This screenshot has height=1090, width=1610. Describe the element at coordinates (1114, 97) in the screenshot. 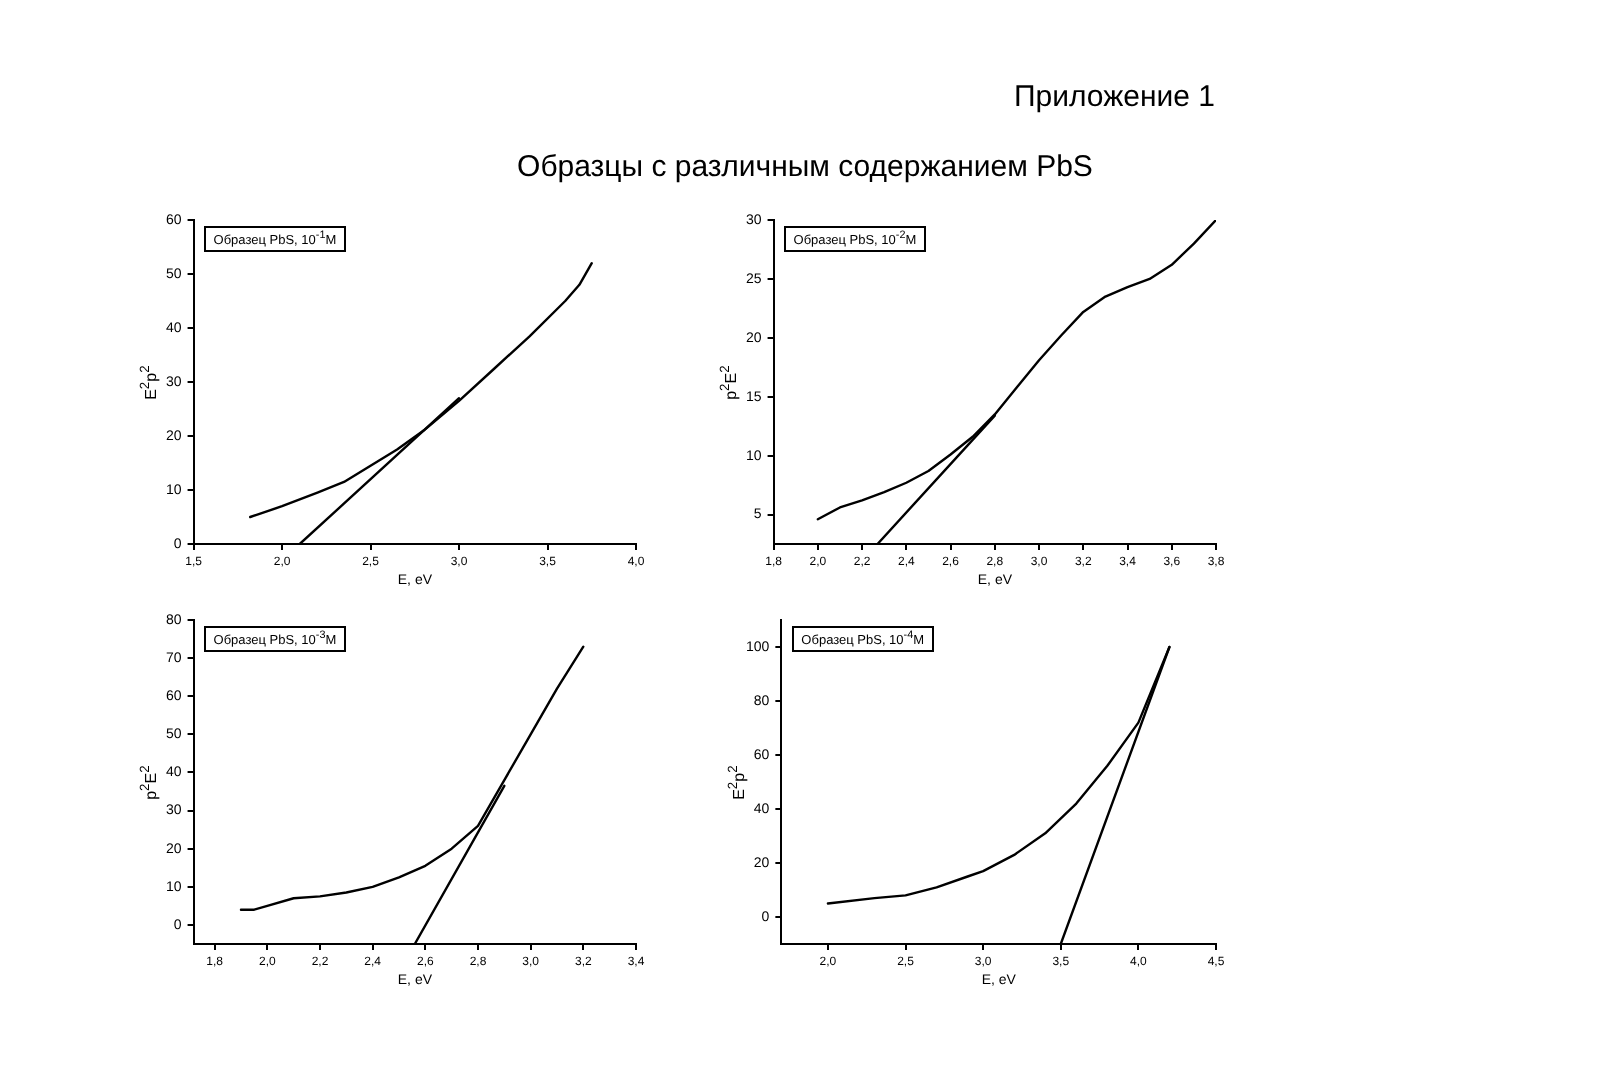

I see `chart-subtitle: Приложение 1` at that location.